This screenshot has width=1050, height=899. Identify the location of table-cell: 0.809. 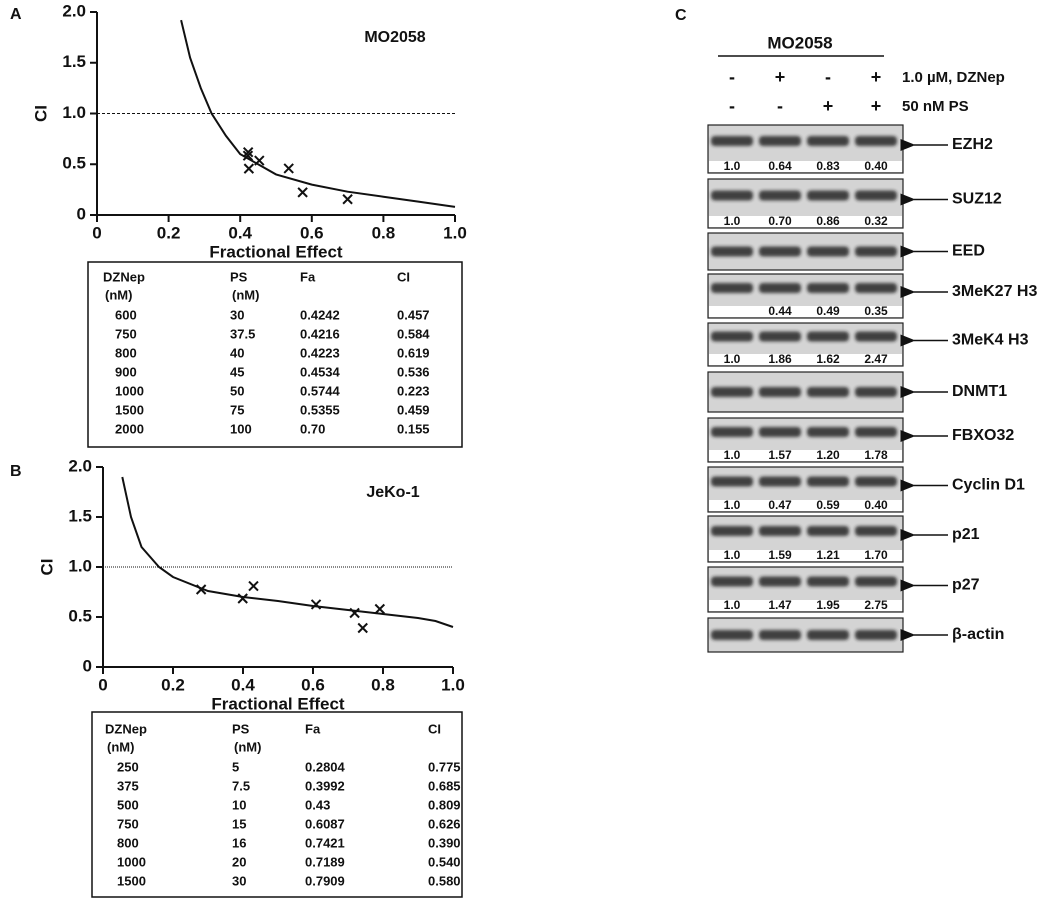
(444, 804).